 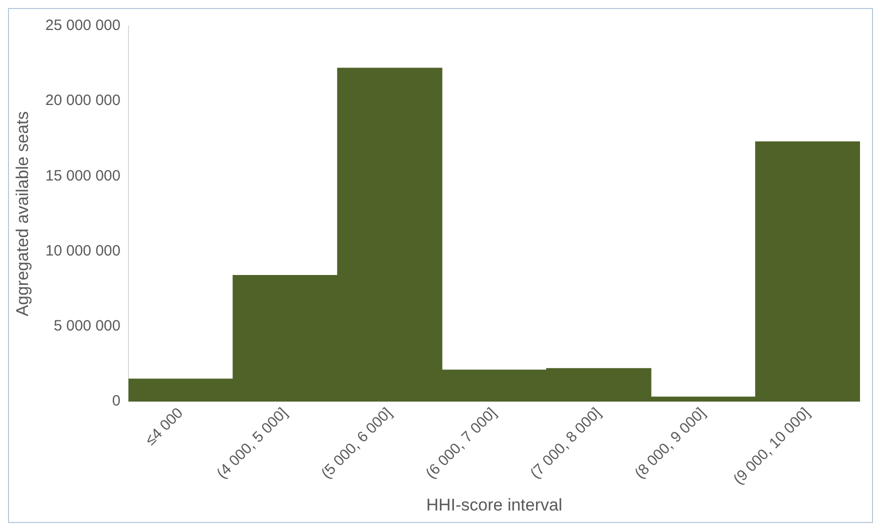 I want to click on y-tick-label: 10 000 000, so click(x=82, y=251).